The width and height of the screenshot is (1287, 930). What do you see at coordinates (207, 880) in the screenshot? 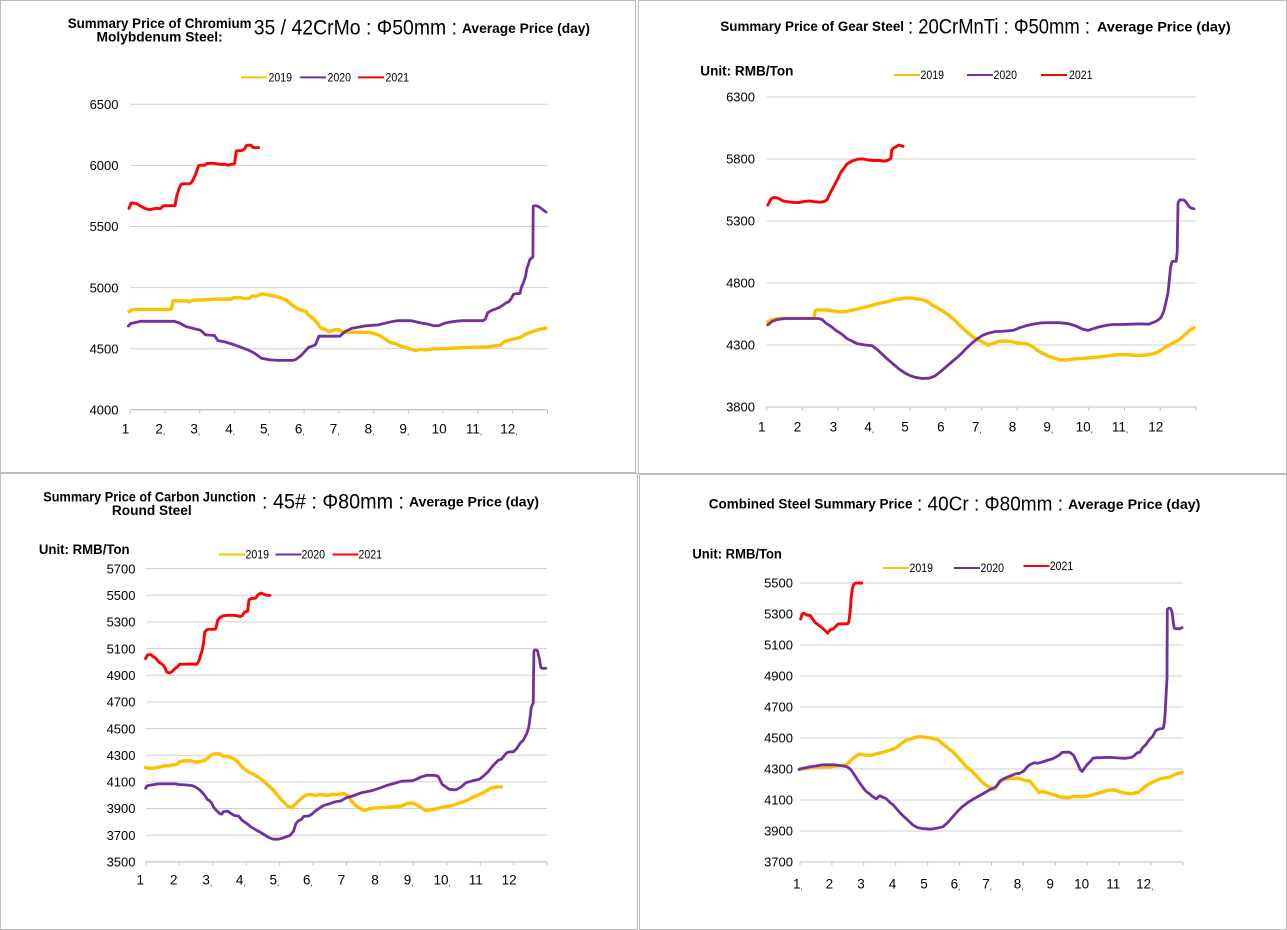
I see `svg-text: 3,` at bounding box center [207, 880].